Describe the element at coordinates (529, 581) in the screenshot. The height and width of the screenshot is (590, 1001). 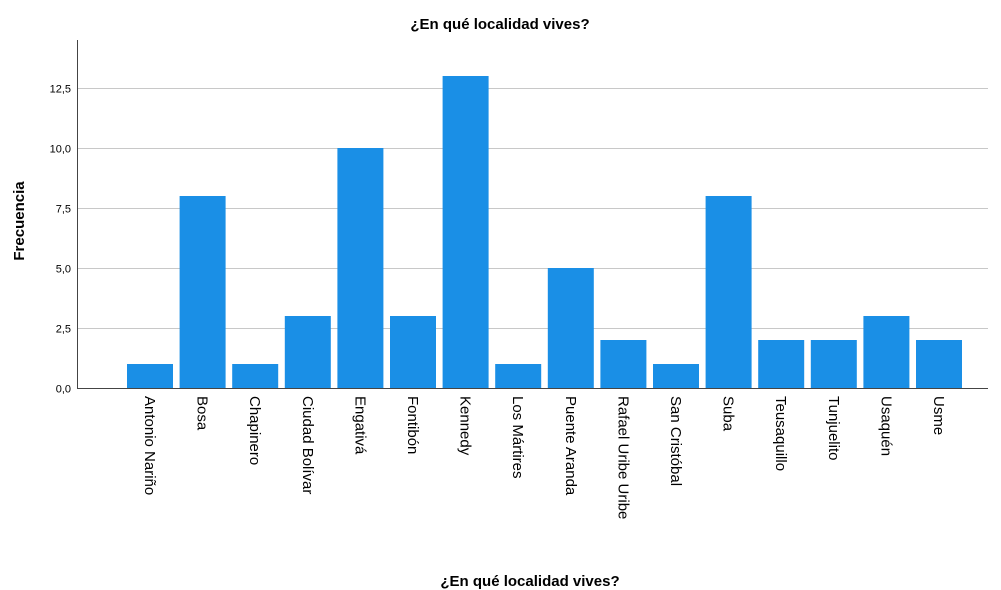
I see `x-axis-title: ¿En qué localidad vives?` at that location.